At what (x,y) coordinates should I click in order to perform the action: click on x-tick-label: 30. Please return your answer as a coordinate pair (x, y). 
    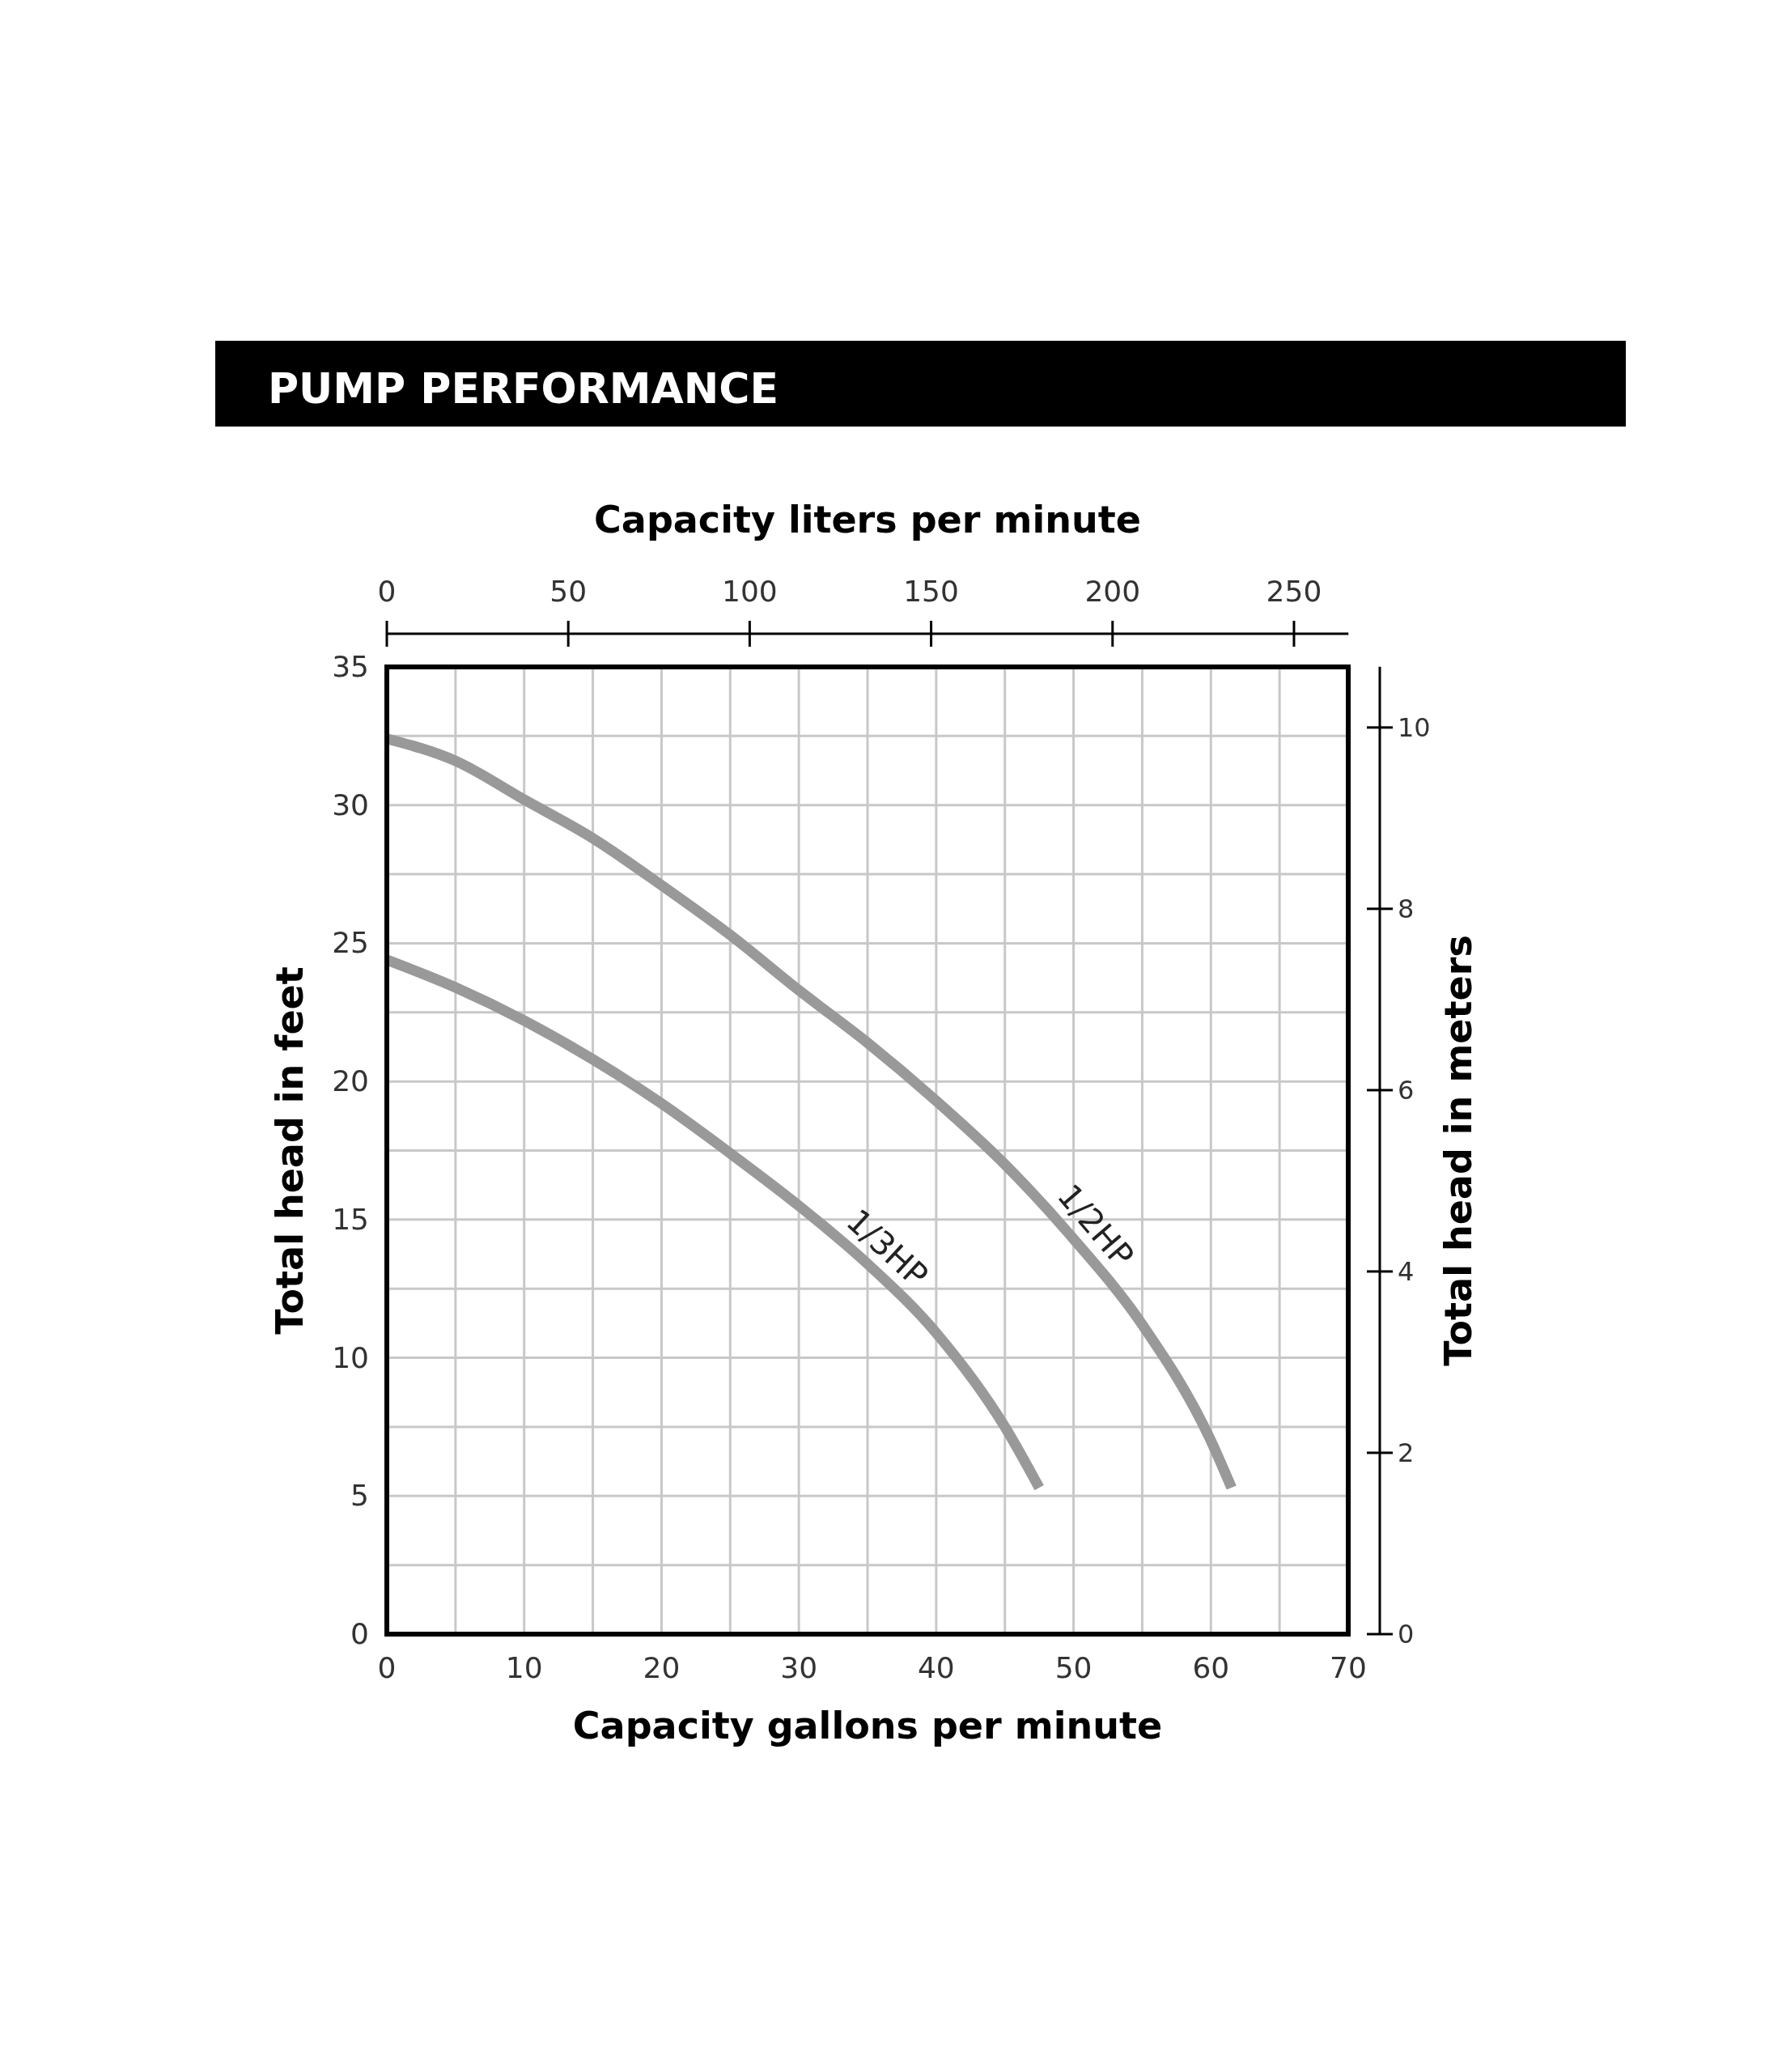
    Looking at the image, I should click on (799, 1667).